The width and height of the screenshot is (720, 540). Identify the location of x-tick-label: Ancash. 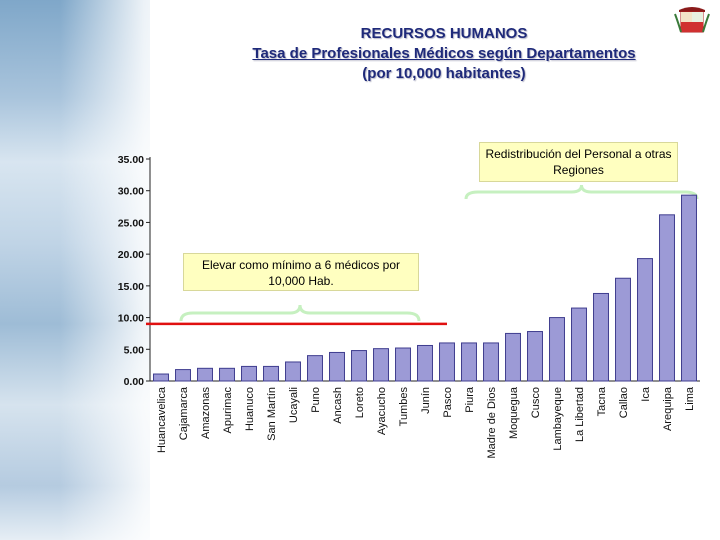
(338, 405).